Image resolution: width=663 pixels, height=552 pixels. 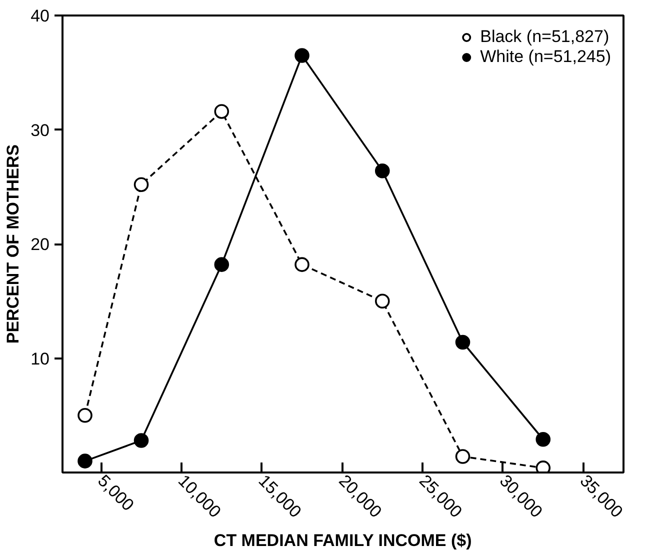 I want to click on legend-label: White (n=51,245), so click(x=545, y=57).